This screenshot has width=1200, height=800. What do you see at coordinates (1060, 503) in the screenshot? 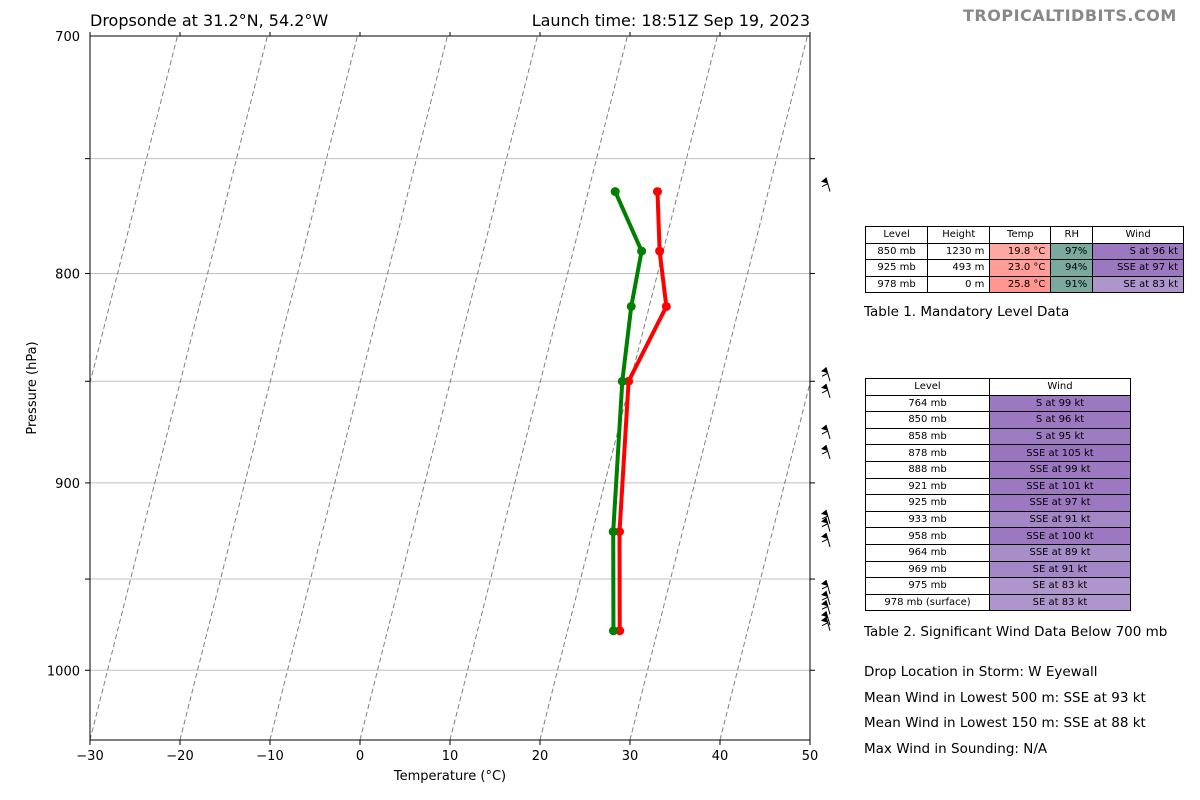
I see `table2-wind: SSE at 97 kt` at bounding box center [1060, 503].